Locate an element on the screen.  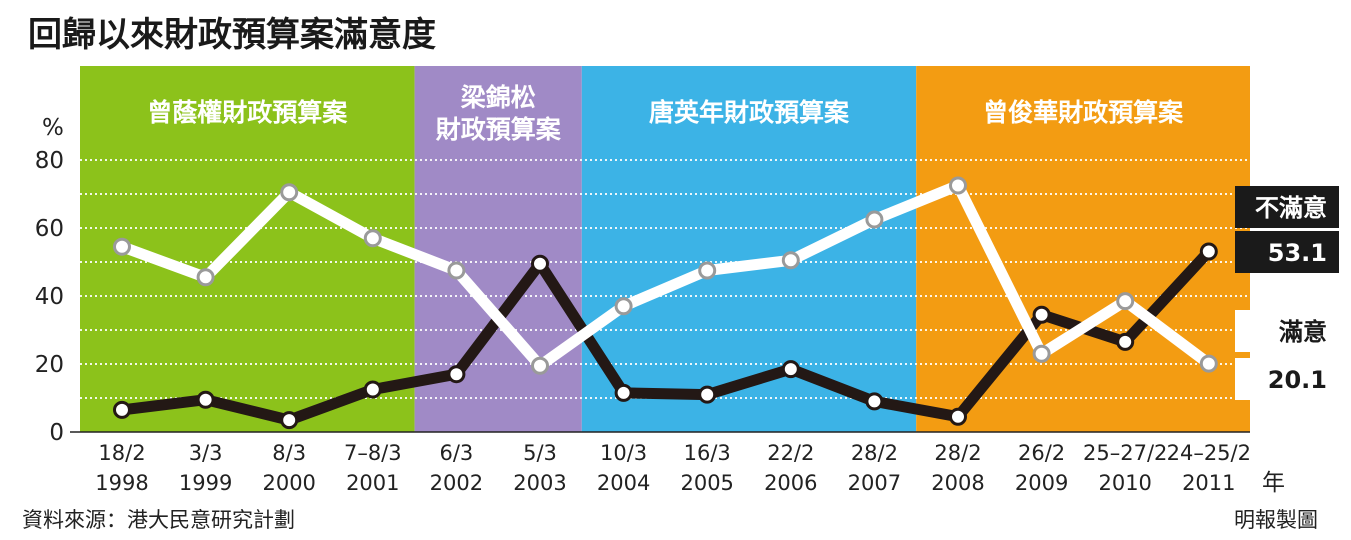
legend-tags: 不滿意 53.1 滿意 20.1 is located at coordinates (1287, 293).